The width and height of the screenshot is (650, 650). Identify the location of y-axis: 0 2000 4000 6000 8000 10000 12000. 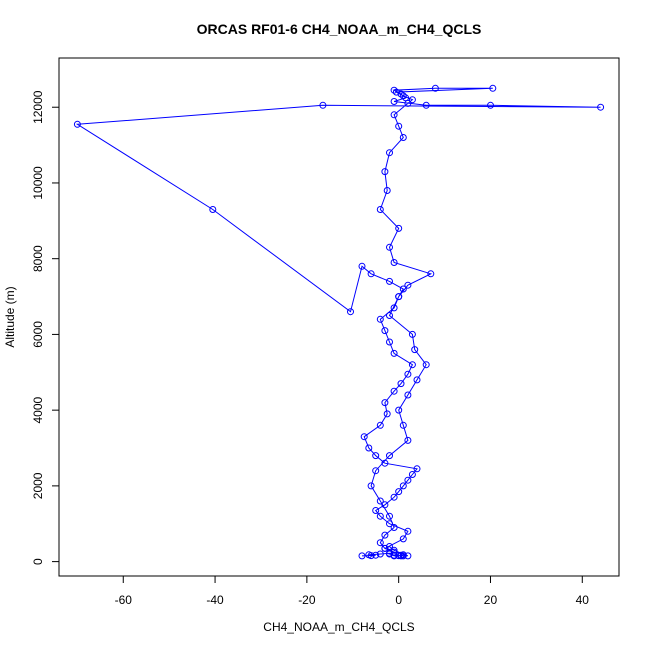
(45, 327).